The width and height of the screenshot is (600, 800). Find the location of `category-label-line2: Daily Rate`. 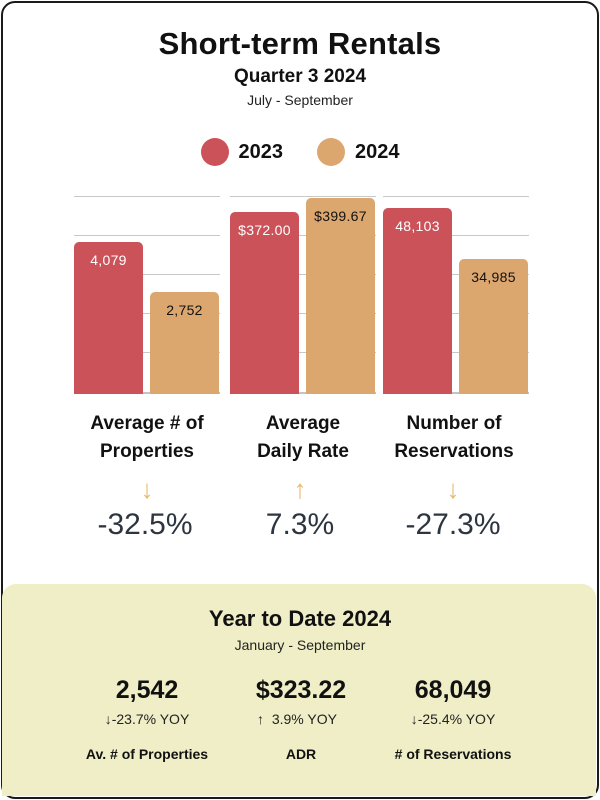

category-label-line2: Daily Rate is located at coordinates (303, 451).